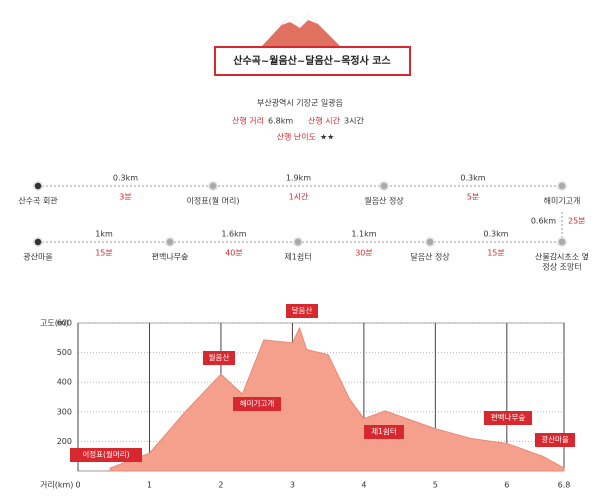 This screenshot has width=600, height=503. I want to click on annotation: 달음산, so click(302, 310).